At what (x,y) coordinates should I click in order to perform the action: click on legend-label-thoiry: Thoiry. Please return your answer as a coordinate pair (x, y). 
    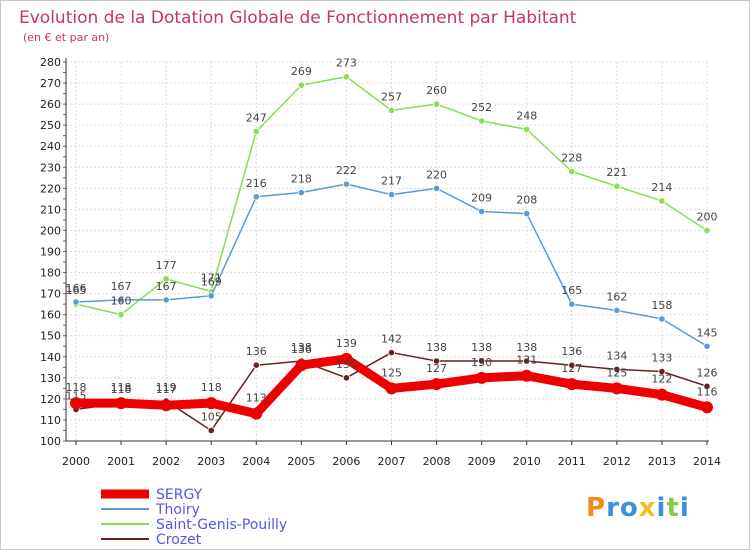
    Looking at the image, I should click on (177, 510).